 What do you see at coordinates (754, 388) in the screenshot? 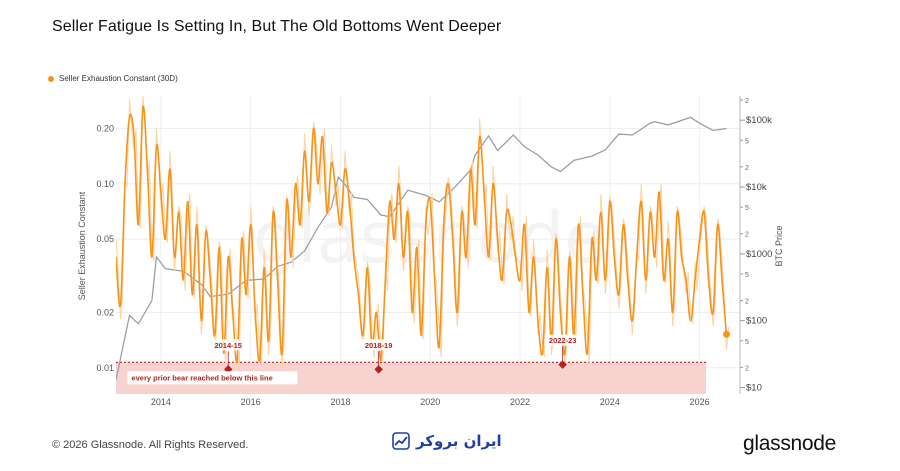
I see `y2-tick-label: $10` at bounding box center [754, 388].